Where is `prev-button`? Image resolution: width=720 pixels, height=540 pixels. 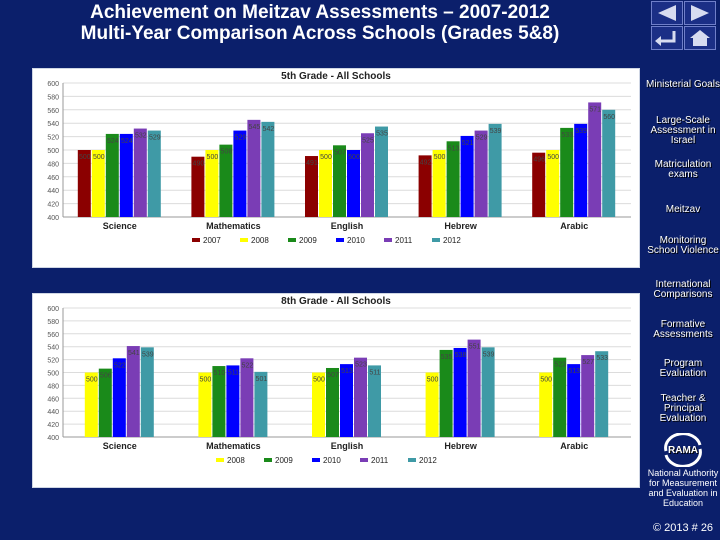 prev-button is located at coordinates (667, 13).